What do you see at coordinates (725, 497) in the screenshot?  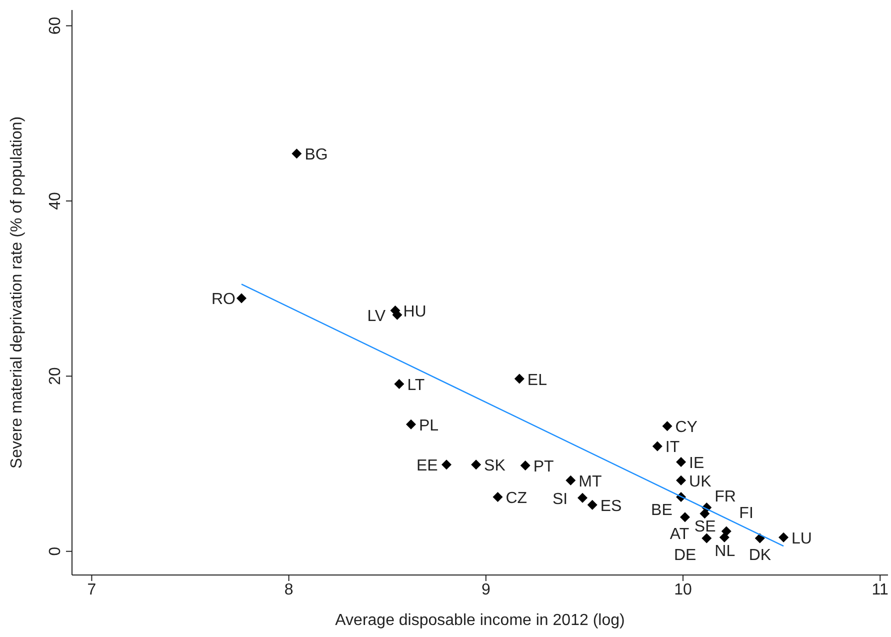 I see `annotation: FR` at bounding box center [725, 497].